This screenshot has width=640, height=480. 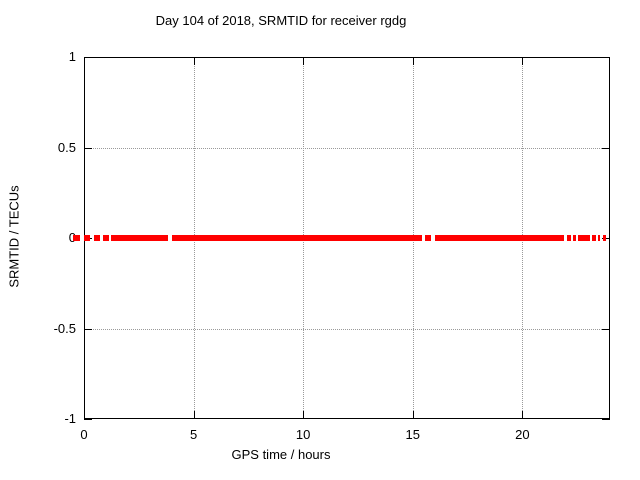 What do you see at coordinates (84, 434) in the screenshot?
I see `x-tick-label: 0` at bounding box center [84, 434].